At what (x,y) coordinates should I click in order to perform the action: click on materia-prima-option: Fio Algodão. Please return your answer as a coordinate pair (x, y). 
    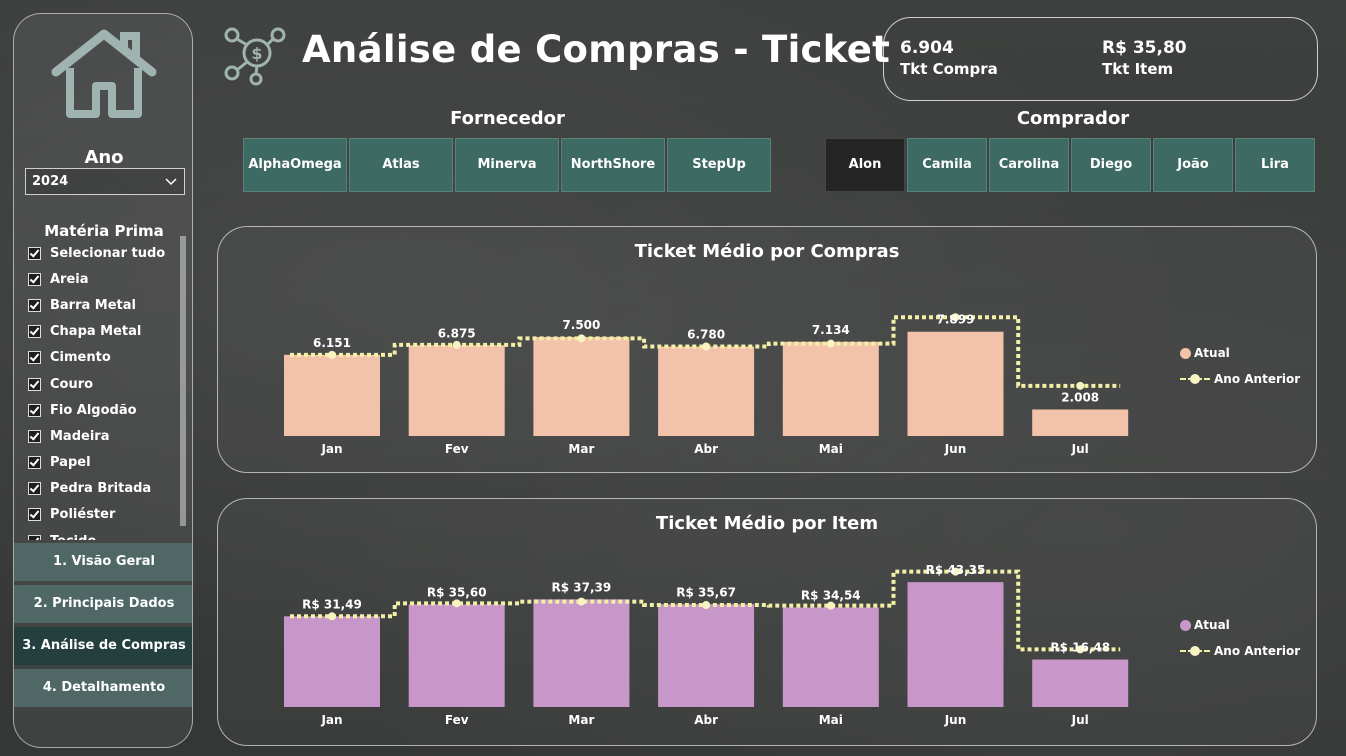
    Looking at the image, I should click on (103, 410).